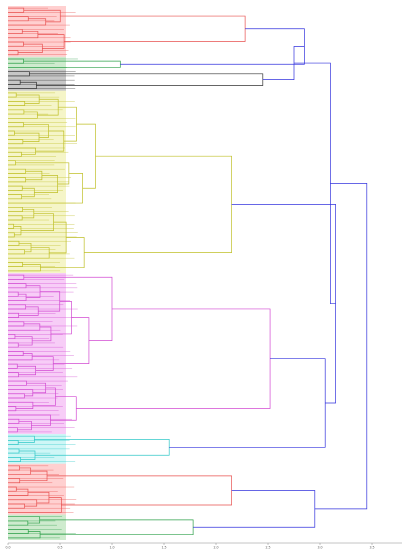  Describe the element at coordinates (37, 354) in the screenshot. I see `cluster-4-leaf-band` at that location.